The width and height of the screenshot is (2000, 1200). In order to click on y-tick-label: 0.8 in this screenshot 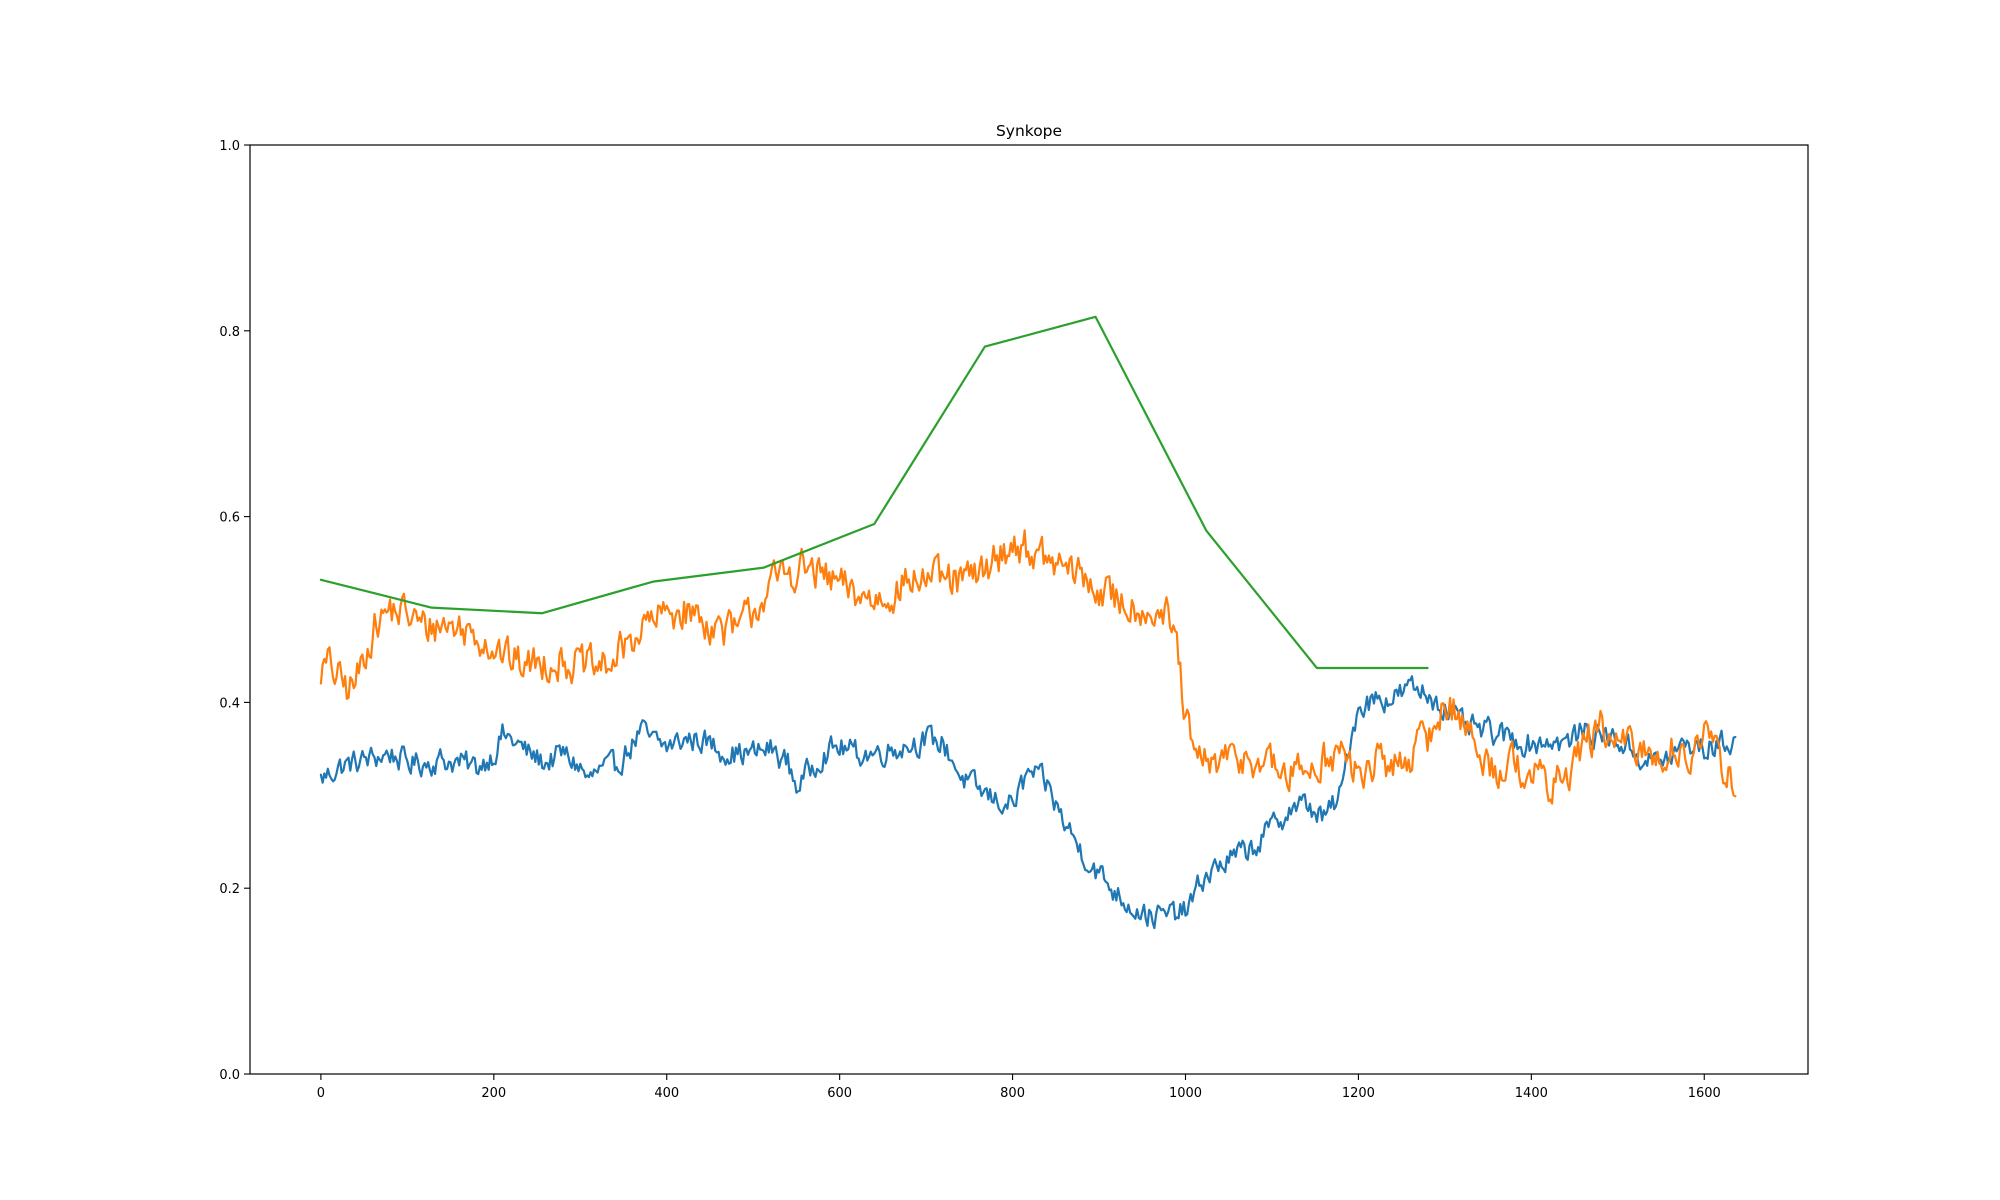, I will do `click(229, 332)`.